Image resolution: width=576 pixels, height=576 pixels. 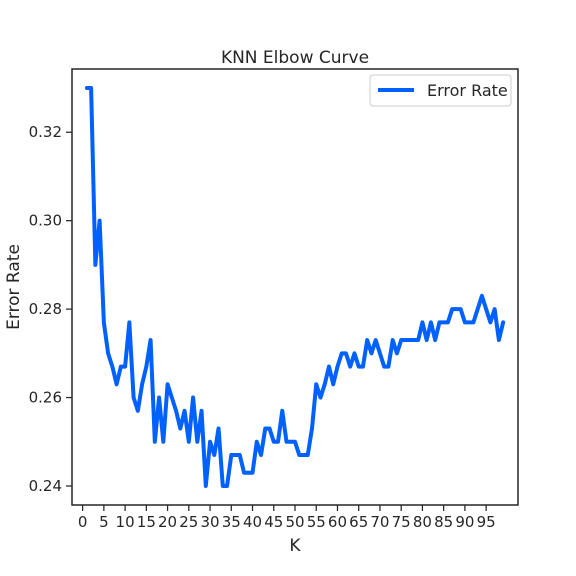 What do you see at coordinates (104, 522) in the screenshot?
I see `x-tick-label: 5` at bounding box center [104, 522].